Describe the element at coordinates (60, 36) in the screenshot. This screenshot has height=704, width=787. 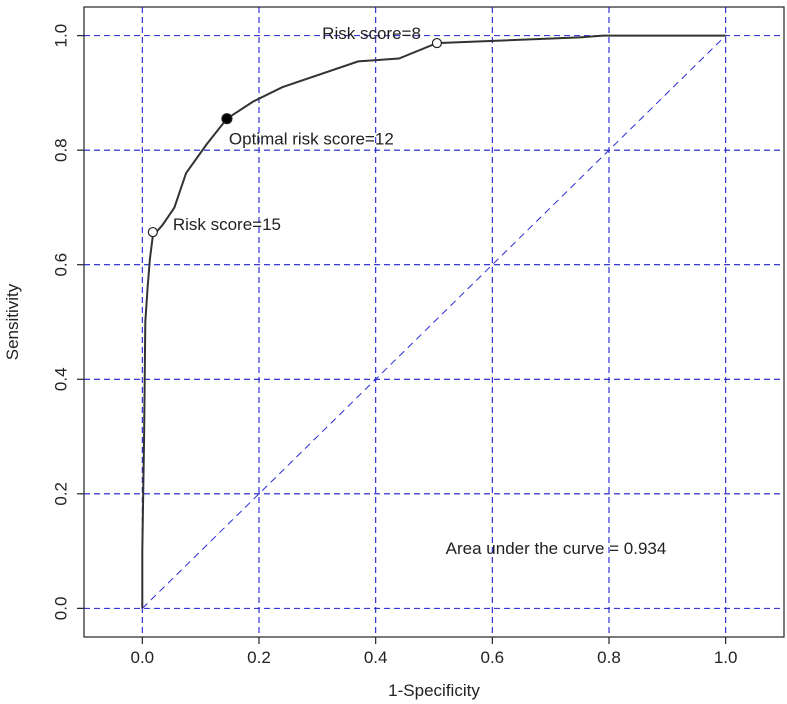
I see `y-tick-label: 1.0` at that location.